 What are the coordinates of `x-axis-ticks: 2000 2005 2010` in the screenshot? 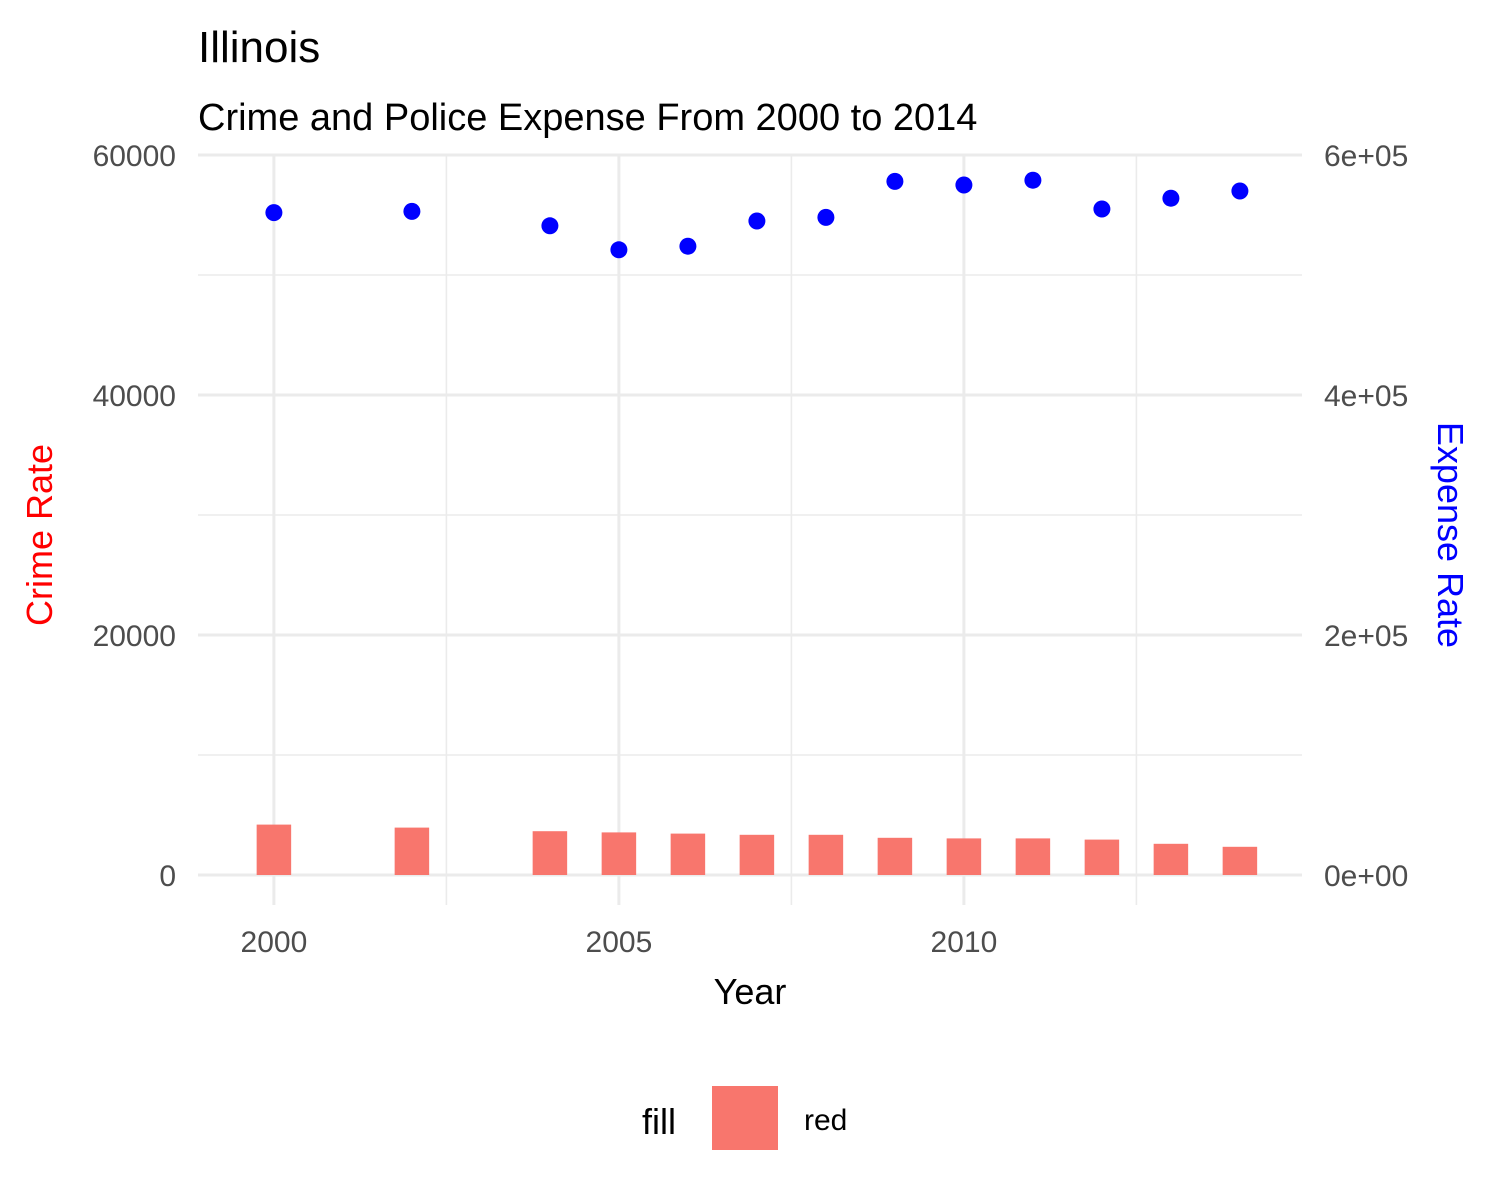 It's located at (619, 942).